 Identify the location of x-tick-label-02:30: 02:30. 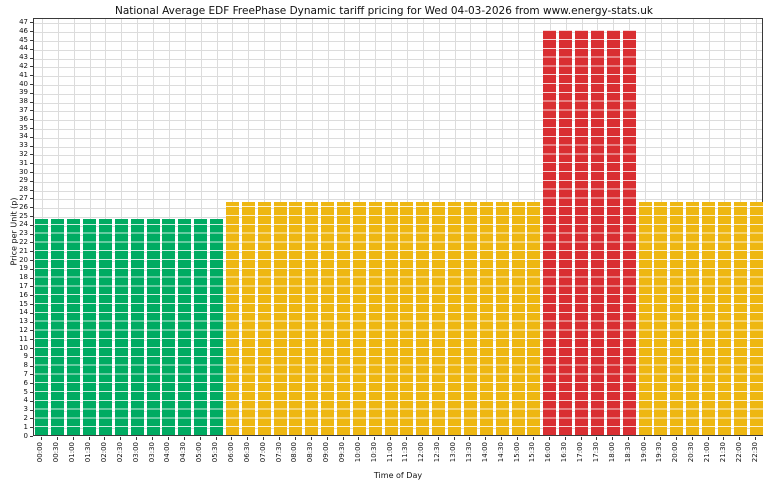
(119, 452).